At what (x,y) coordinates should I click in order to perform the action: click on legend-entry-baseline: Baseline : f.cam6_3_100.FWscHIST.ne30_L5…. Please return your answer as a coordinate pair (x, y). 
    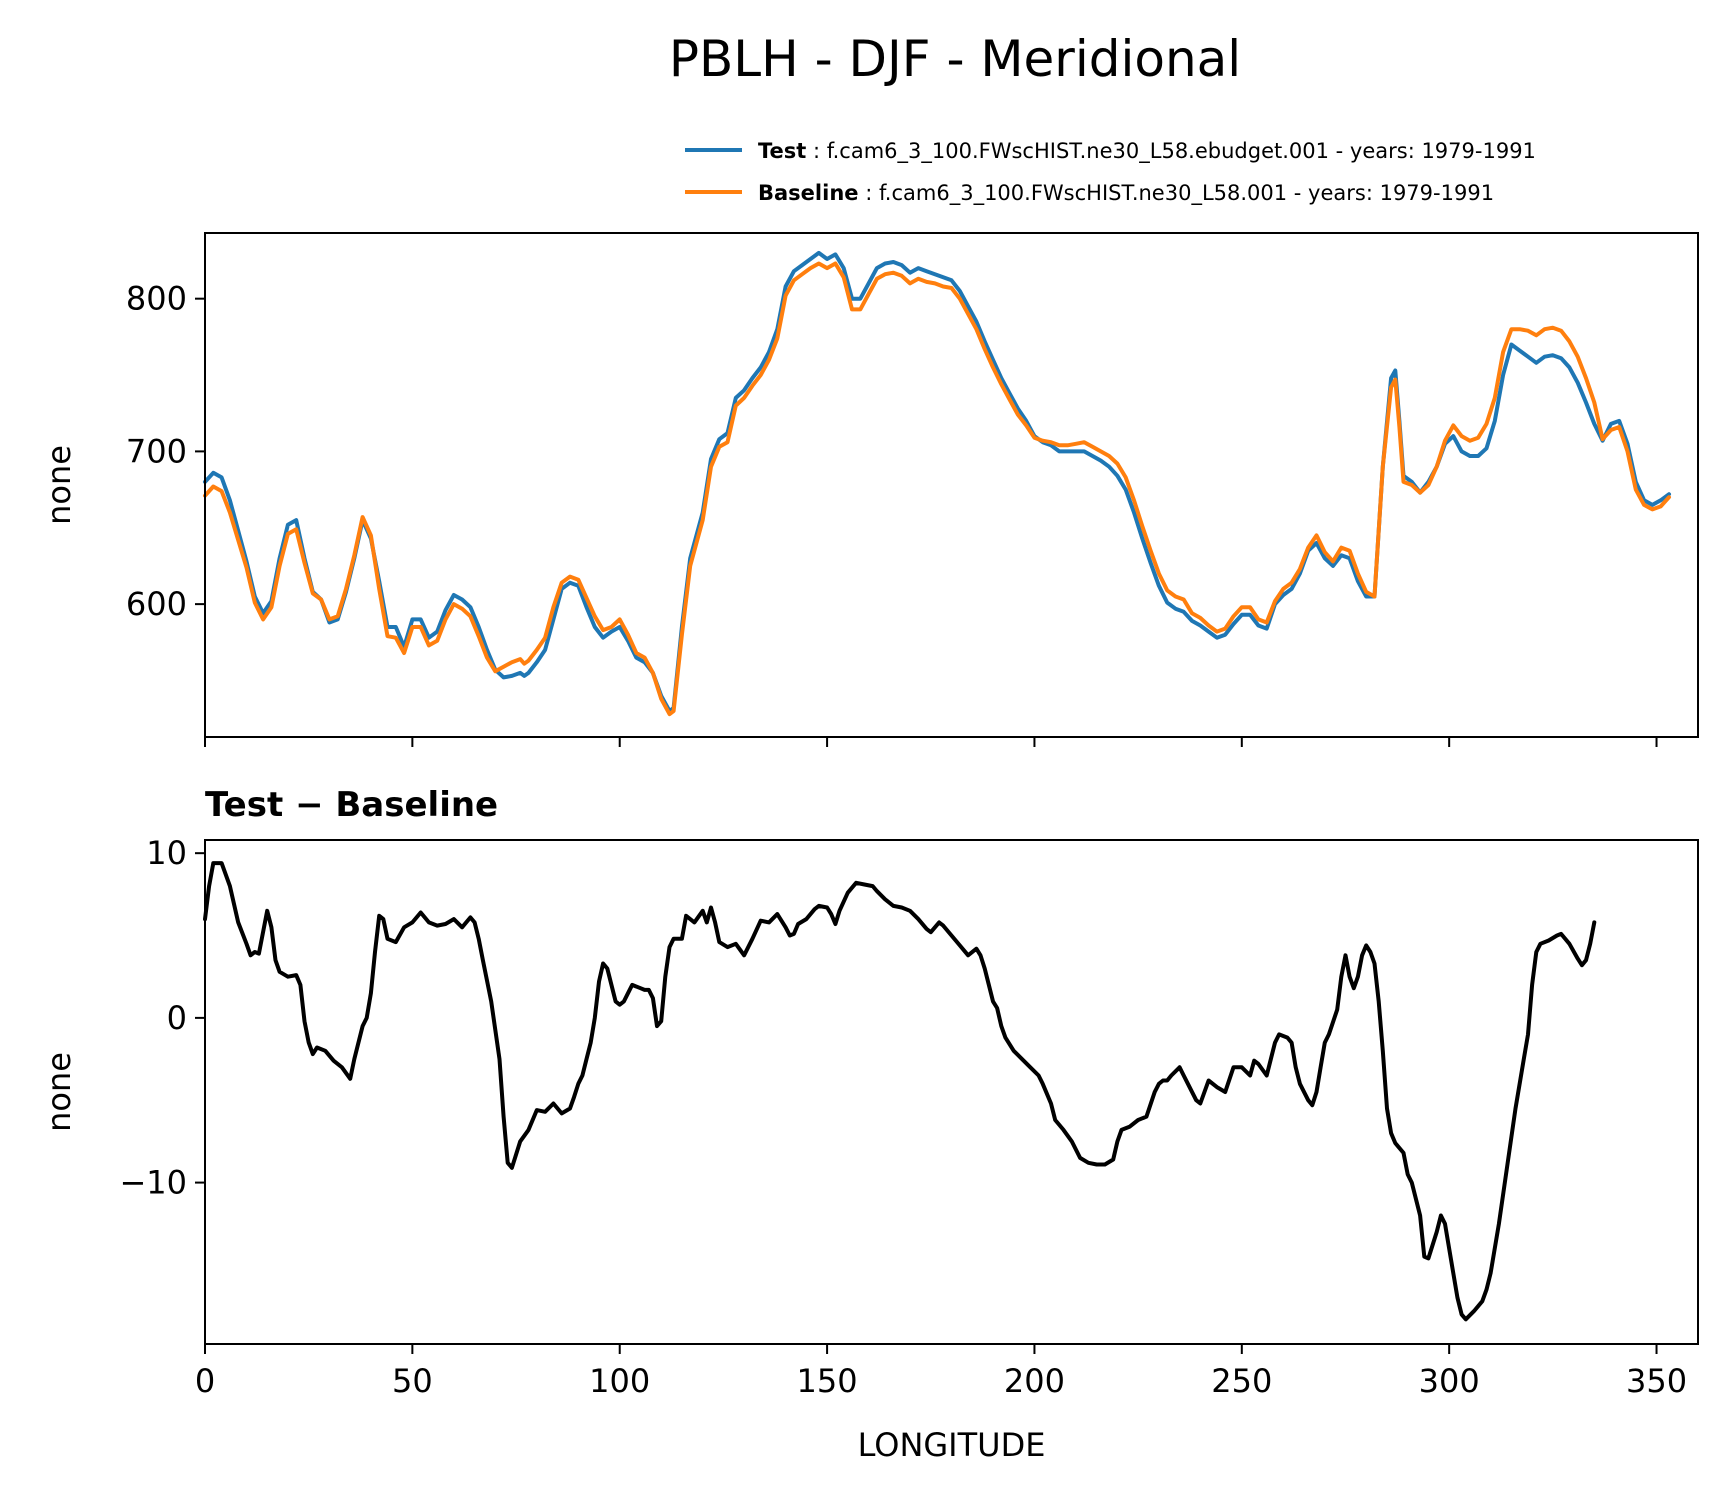
    Looking at the image, I should click on (1126, 193).